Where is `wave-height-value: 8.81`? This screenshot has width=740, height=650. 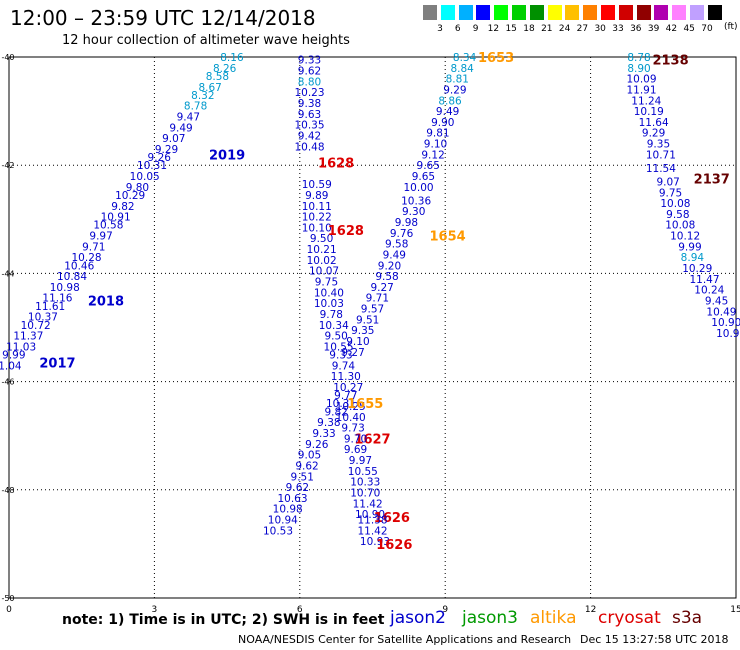 wave-height-value: 8.81 is located at coordinates (457, 80).